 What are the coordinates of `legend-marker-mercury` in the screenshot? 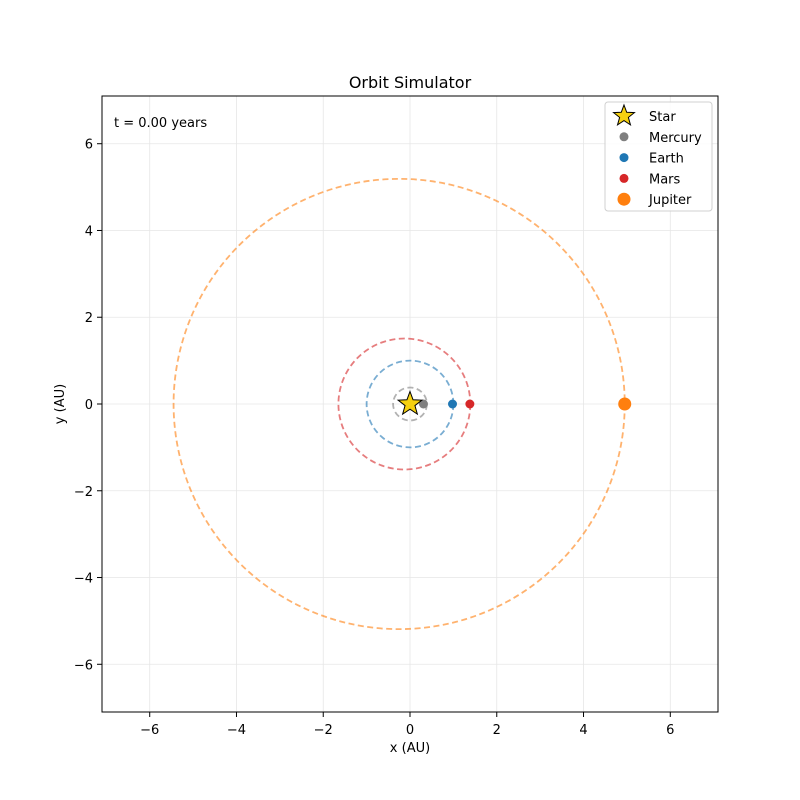 It's located at (624, 137).